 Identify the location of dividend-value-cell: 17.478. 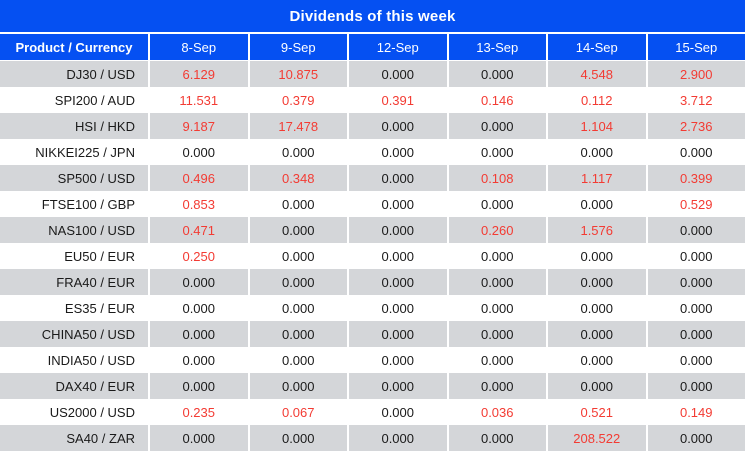
(298, 126).